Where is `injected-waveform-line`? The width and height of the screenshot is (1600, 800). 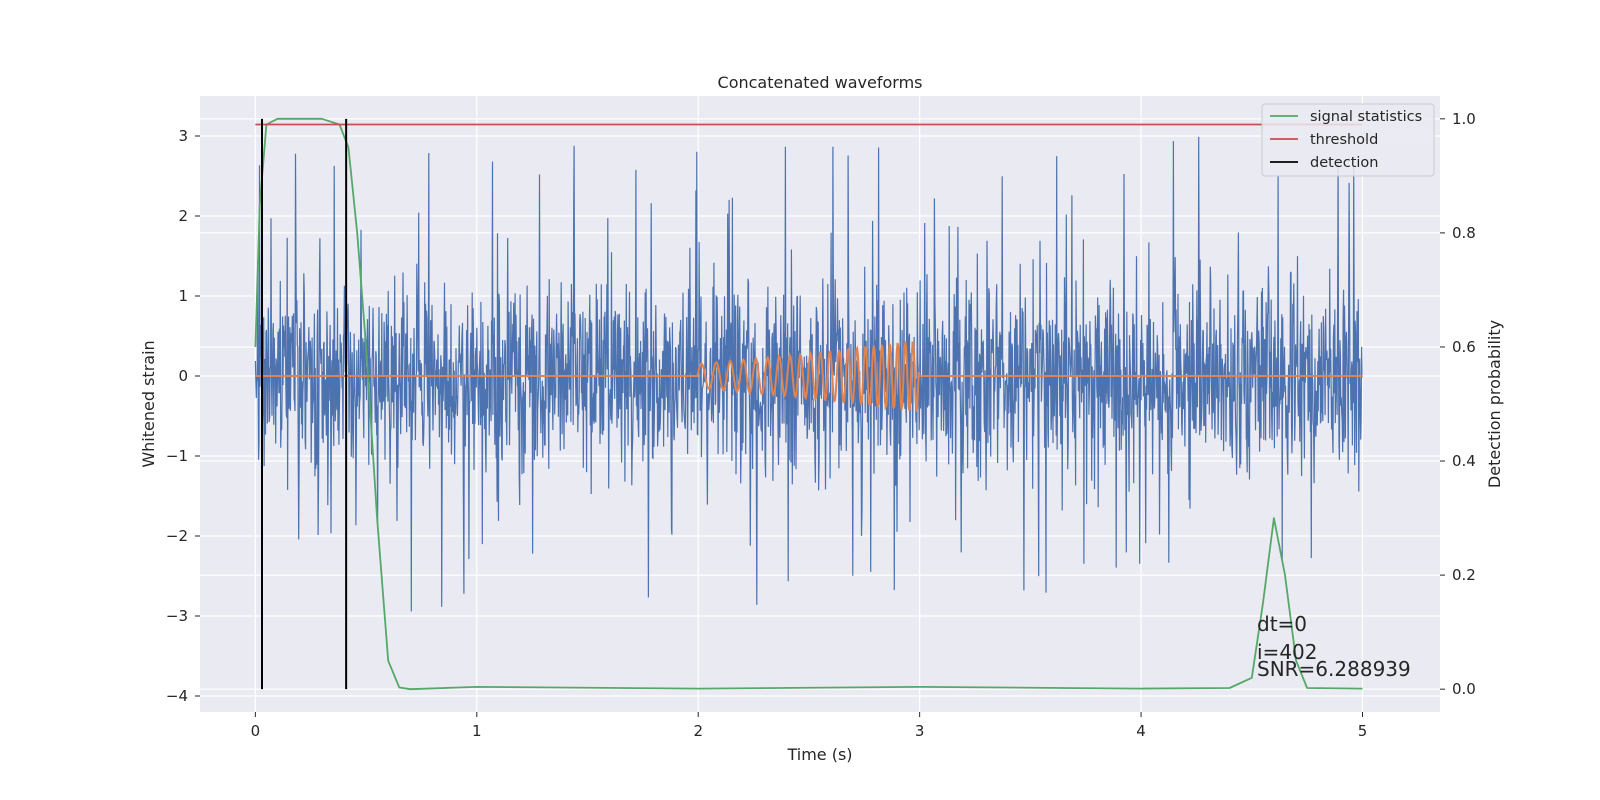
injected-waveform-line is located at coordinates (809, 376).